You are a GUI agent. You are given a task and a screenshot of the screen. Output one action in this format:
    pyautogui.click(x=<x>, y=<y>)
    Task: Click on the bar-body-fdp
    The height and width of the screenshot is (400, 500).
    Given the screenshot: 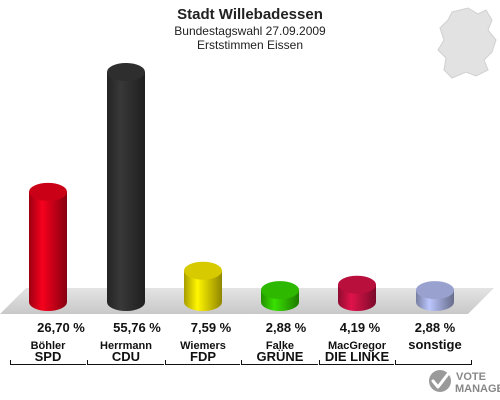 What is the action you would take?
    pyautogui.click(x=203, y=290)
    